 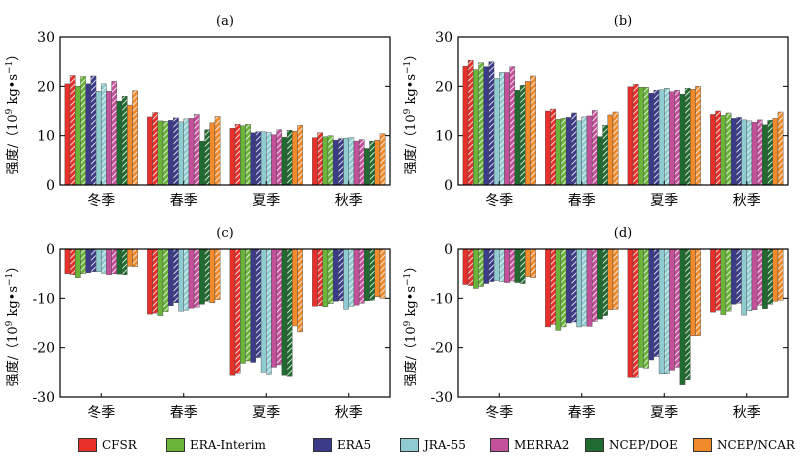 What do you see at coordinates (623, 233) in the screenshot?
I see `panel-label: (d)` at bounding box center [623, 233].